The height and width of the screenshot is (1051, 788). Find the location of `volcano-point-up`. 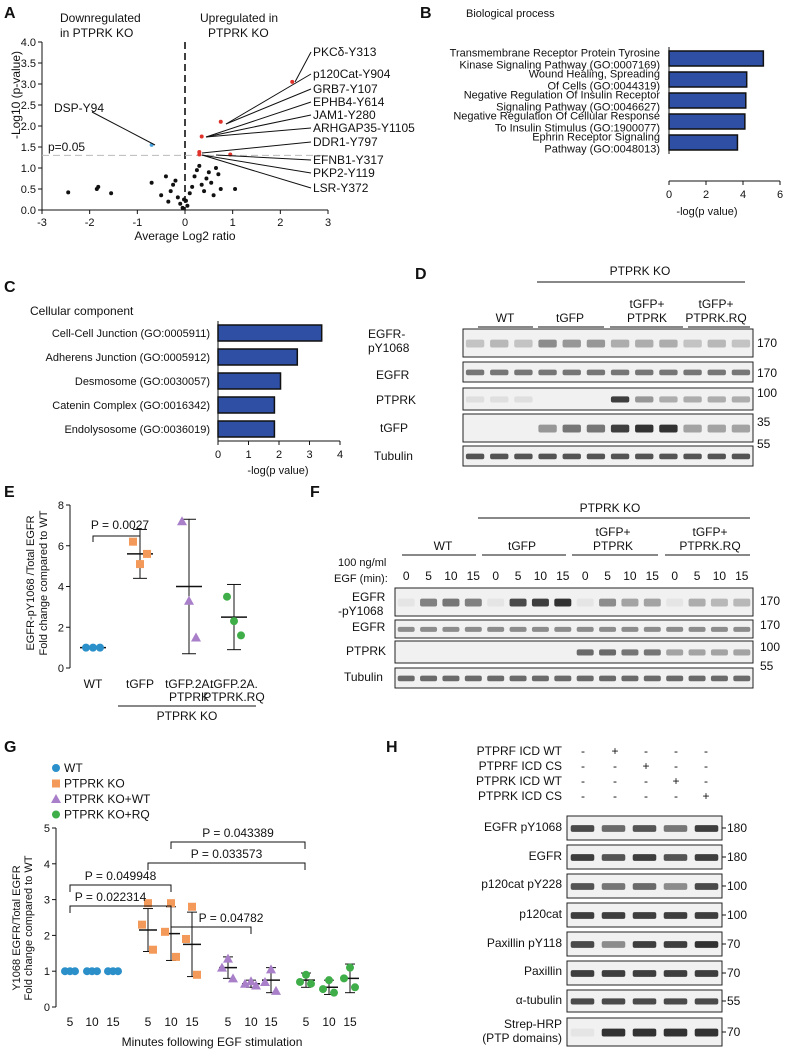

volcano-point-up is located at coordinates (201, 136).